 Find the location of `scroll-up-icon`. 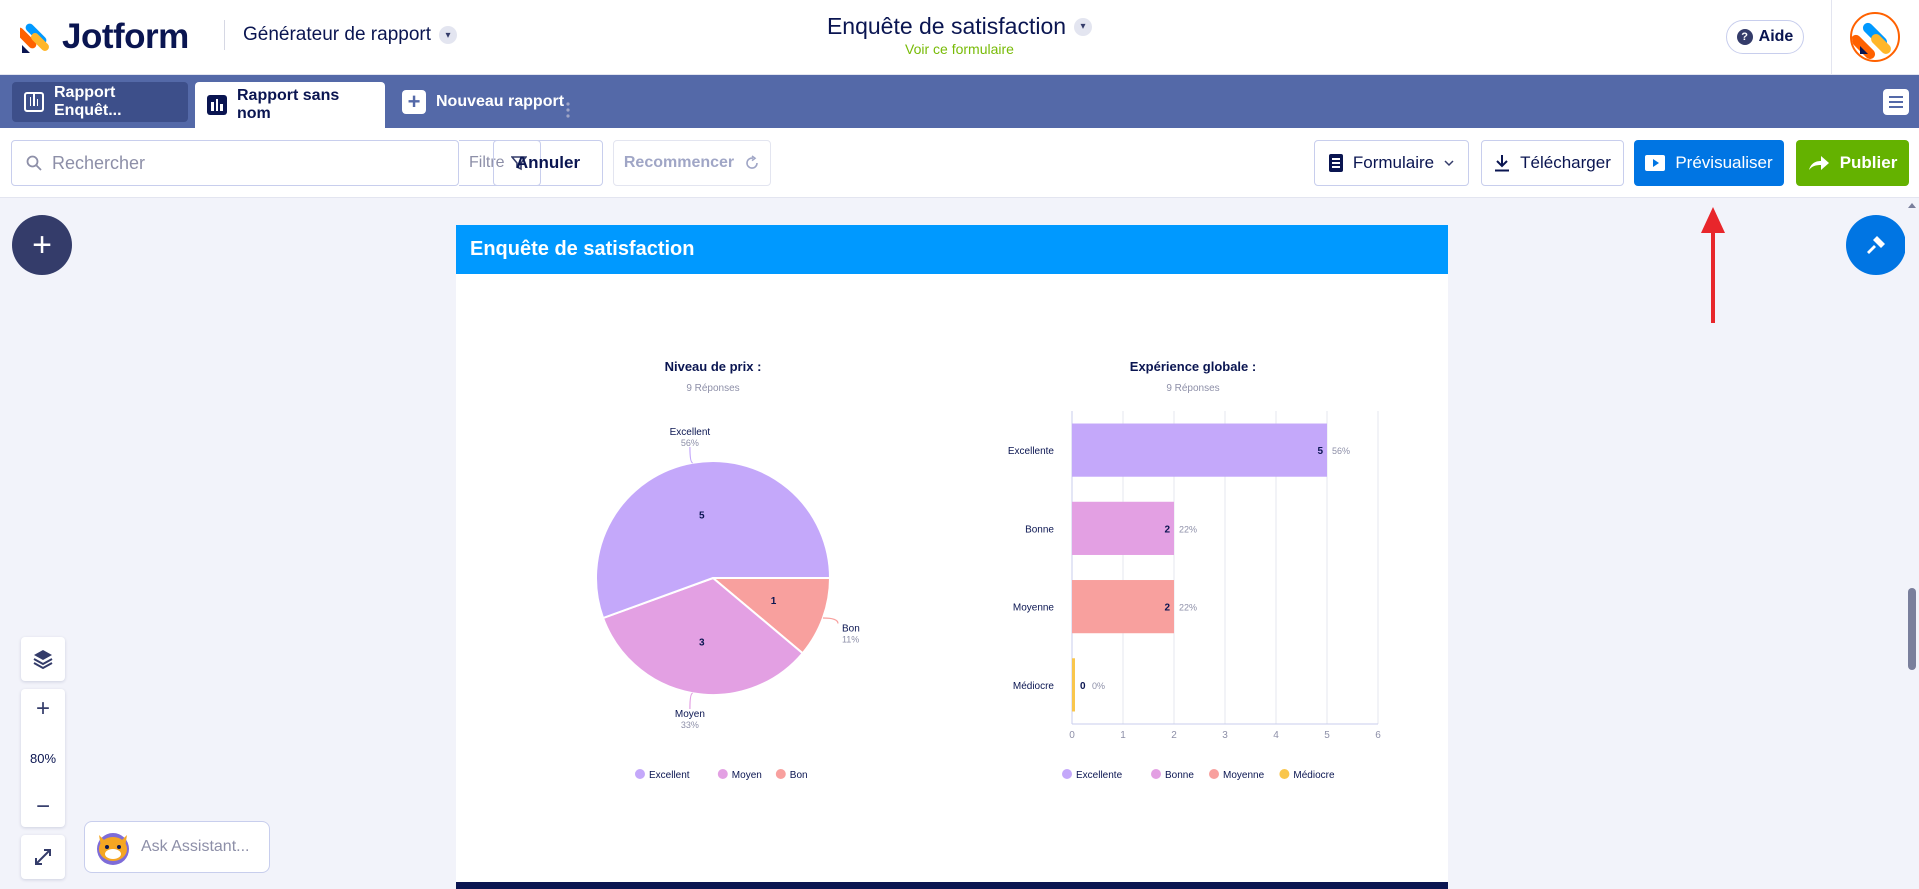

scroll-up-icon is located at coordinates (1912, 205).